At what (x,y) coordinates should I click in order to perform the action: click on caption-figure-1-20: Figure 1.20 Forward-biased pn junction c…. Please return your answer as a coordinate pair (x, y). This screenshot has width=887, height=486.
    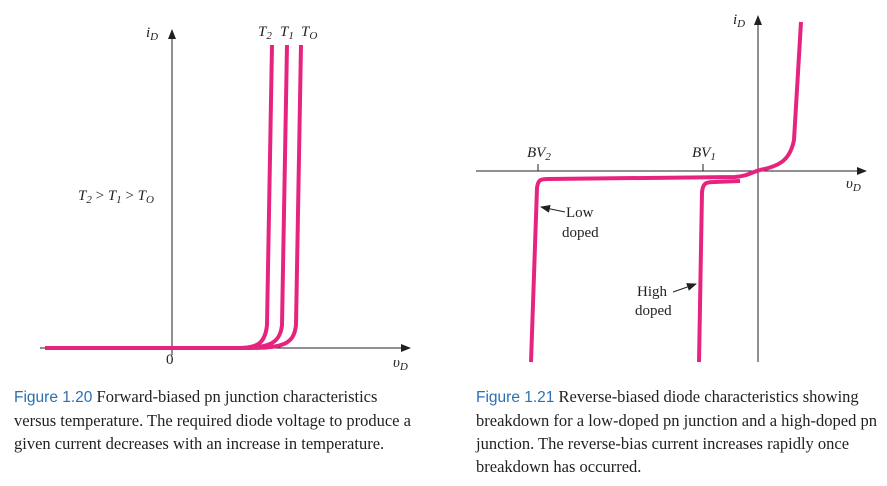
    Looking at the image, I should click on (214, 420).